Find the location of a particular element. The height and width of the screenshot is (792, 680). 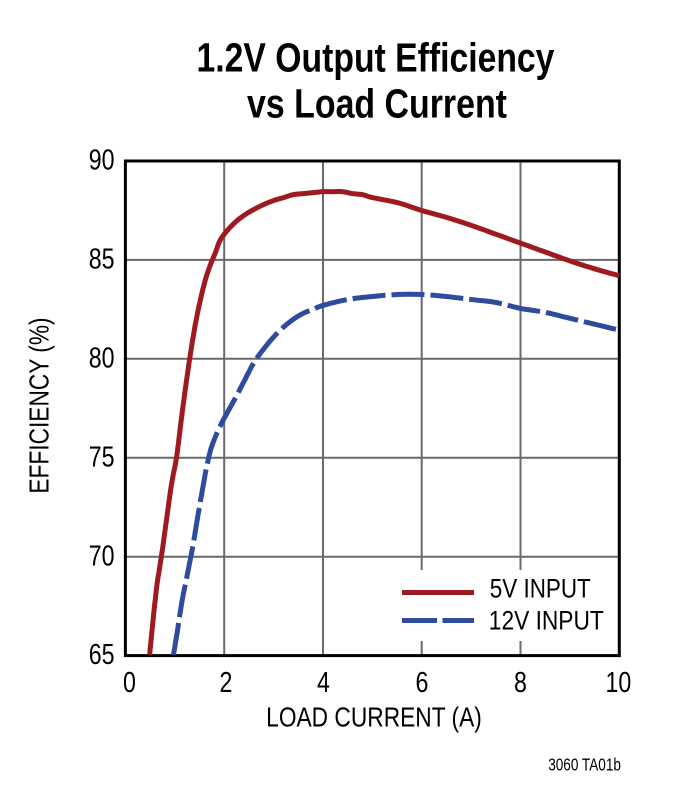

svg-text: 12V INPUT is located at coordinates (546, 621).